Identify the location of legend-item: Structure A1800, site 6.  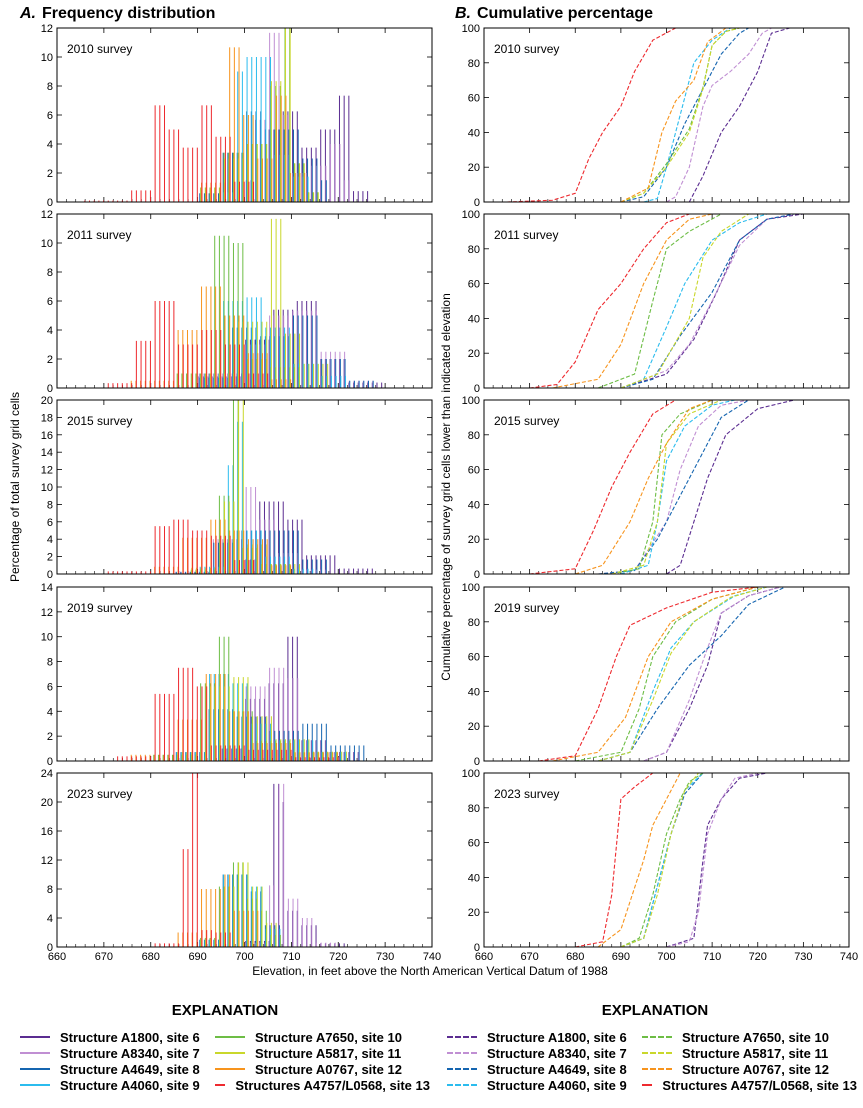
(117, 1037).